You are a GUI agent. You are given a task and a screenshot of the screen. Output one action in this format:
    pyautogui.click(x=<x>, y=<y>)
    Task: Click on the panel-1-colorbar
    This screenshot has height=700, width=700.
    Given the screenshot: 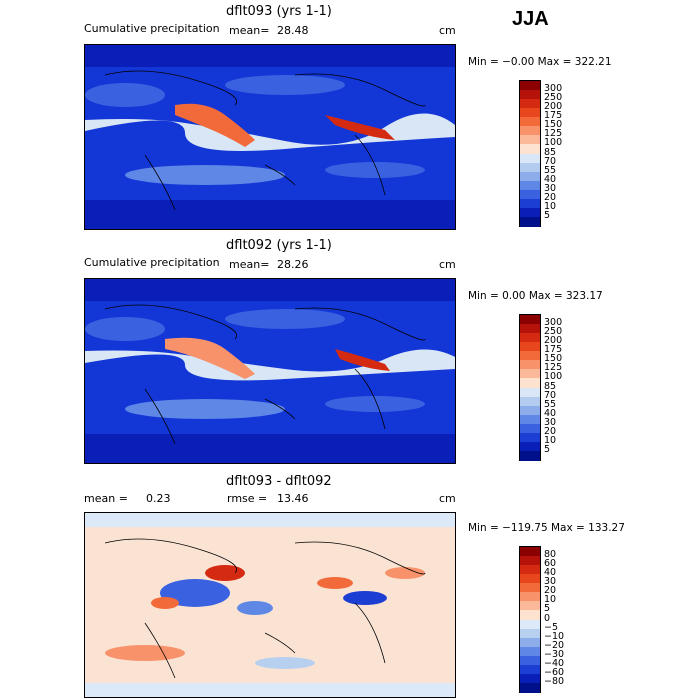 What is the action you would take?
    pyautogui.click(x=530, y=153)
    